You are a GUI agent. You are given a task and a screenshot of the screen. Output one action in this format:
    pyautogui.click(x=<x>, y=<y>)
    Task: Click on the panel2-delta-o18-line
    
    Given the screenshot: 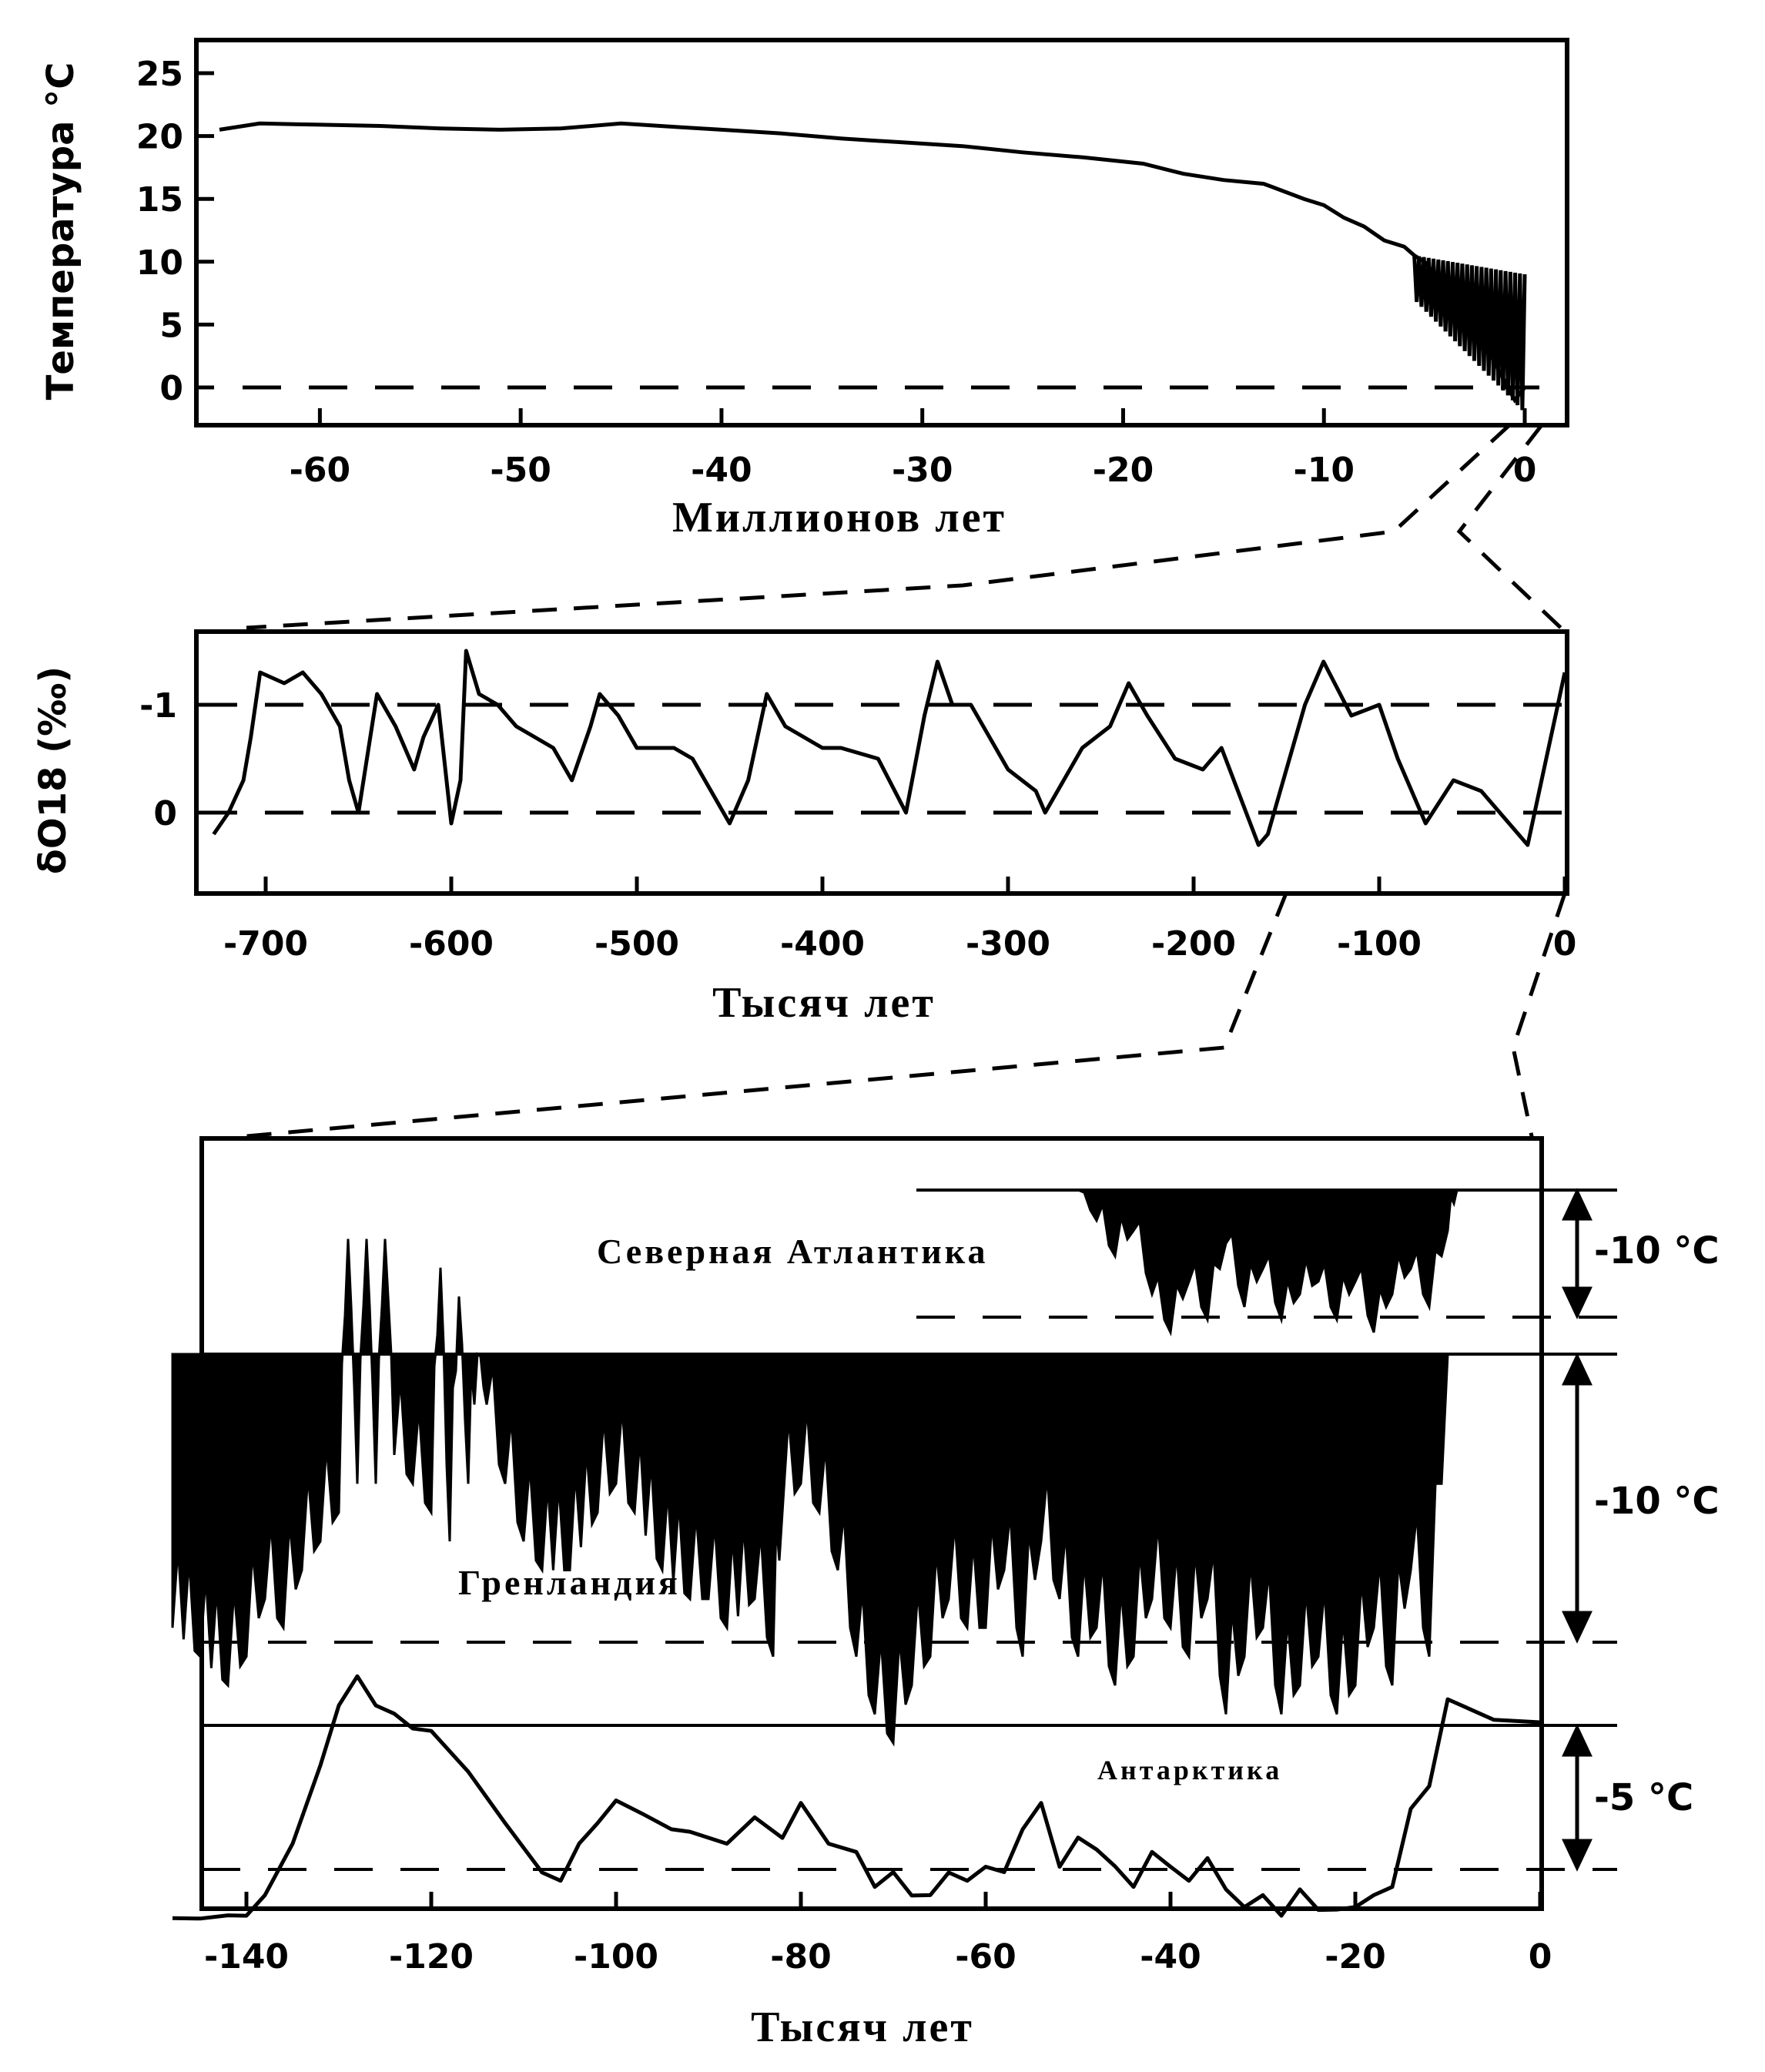 What is the action you would take?
    pyautogui.click(x=889, y=748)
    